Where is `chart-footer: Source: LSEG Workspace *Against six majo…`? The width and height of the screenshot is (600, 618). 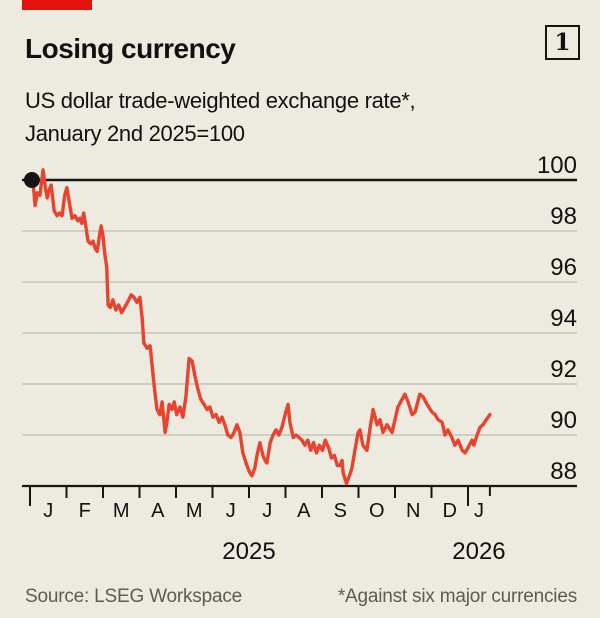
chart-footer: Source: LSEG Workspace *Against six majo… is located at coordinates (301, 597).